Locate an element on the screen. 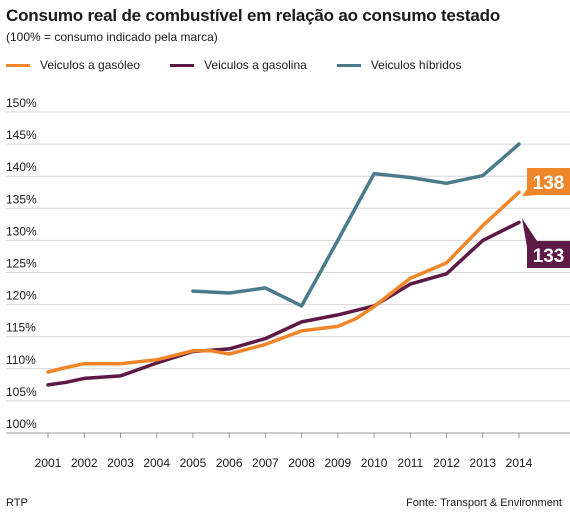 The width and height of the screenshot is (570, 517). chart-subtitle: (100% = consumo indicado pela marca) is located at coordinates (112, 37).